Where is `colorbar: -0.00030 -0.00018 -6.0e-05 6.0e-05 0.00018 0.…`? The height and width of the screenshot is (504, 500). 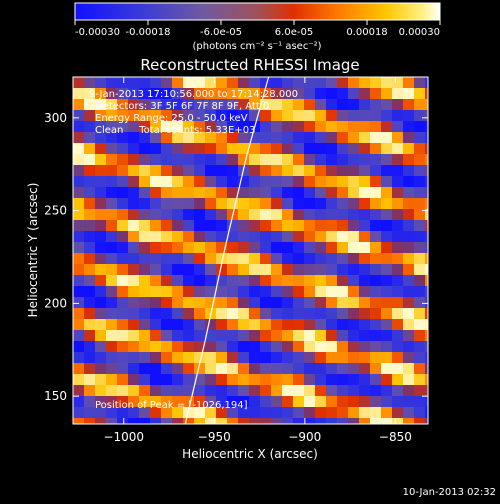 colorbar: -0.00030 -0.00018 -6.0e-05 6.0e-05 0.00018 0.… is located at coordinates (257, 27).